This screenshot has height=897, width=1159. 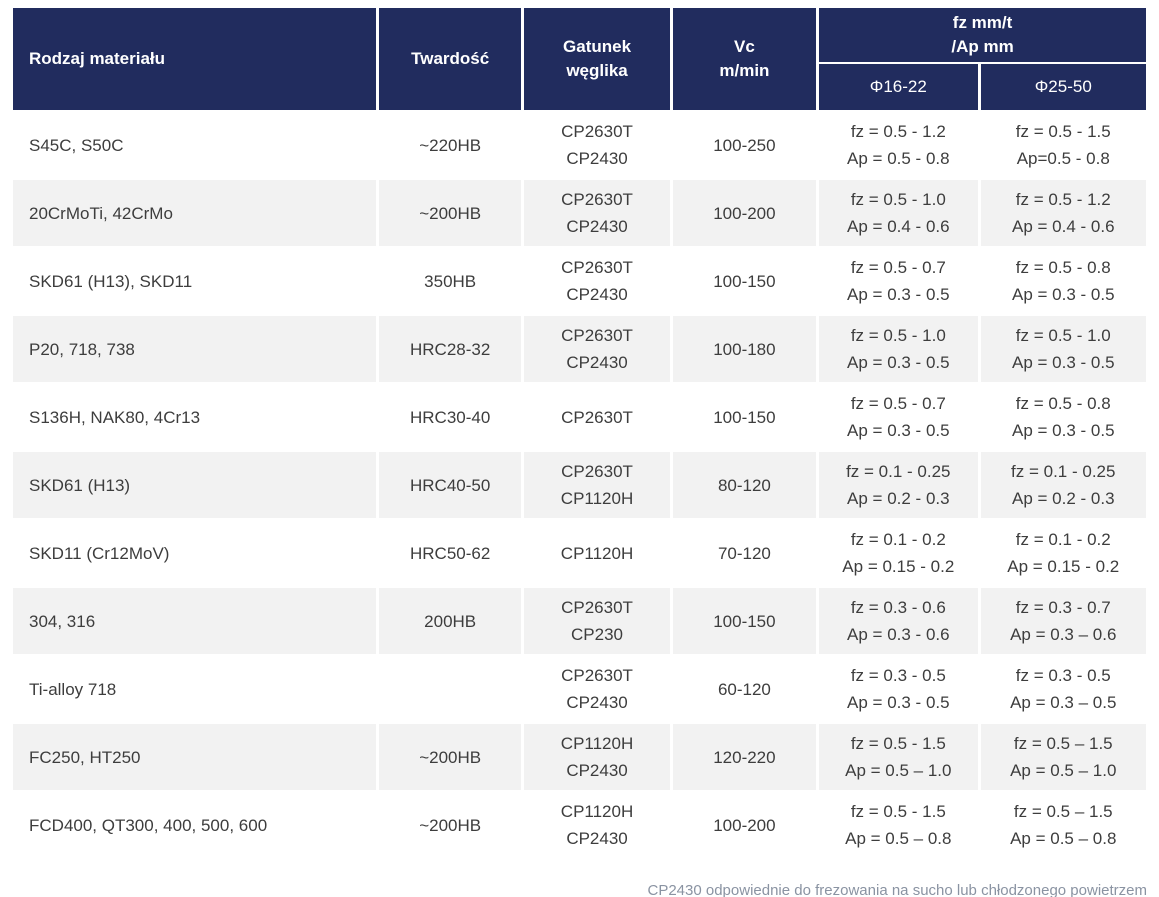 What do you see at coordinates (450, 553) in the screenshot?
I see `hardness-cell: HRC50-62` at bounding box center [450, 553].